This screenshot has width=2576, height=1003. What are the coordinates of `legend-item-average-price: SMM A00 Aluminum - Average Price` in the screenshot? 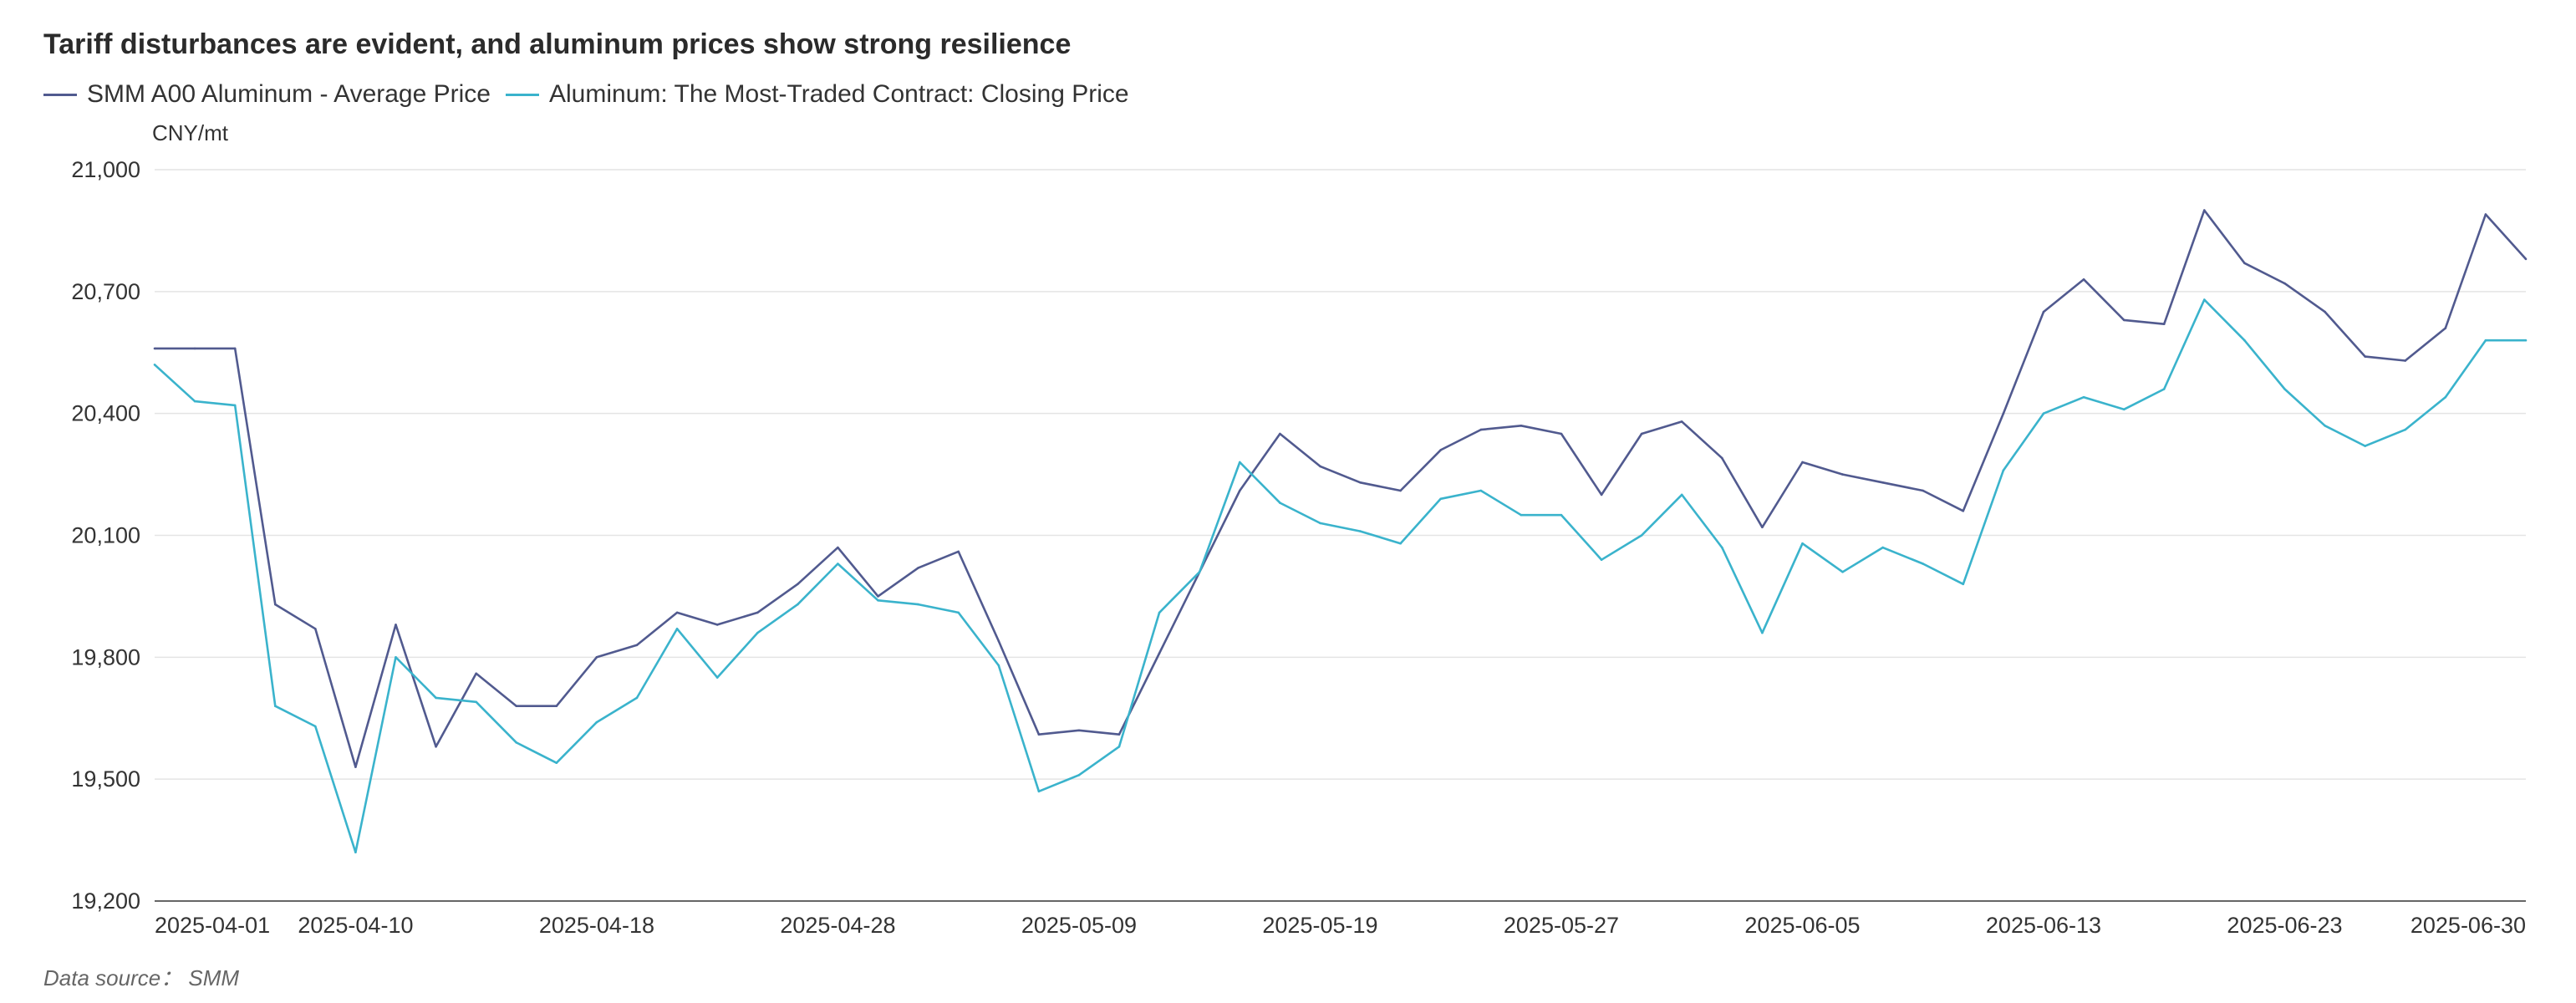 It's located at (267, 94).